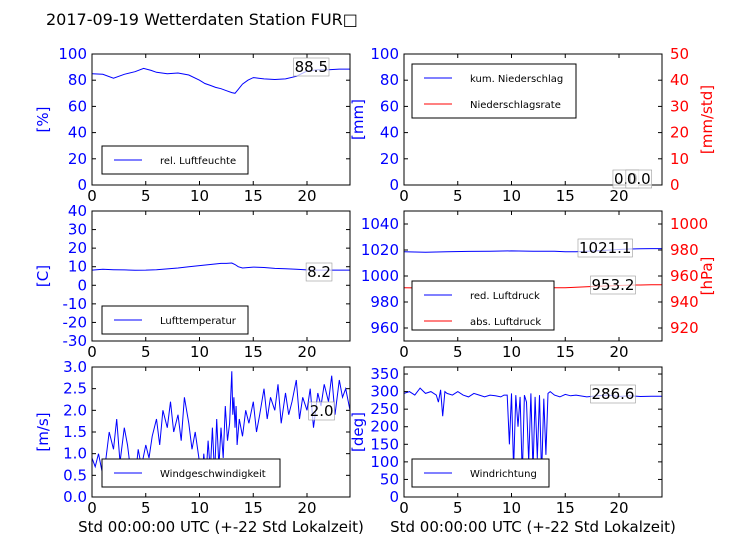 The height and width of the screenshot is (552, 736). I want to click on wind_speed-y-tick-label: 0.0, so click(75, 497).